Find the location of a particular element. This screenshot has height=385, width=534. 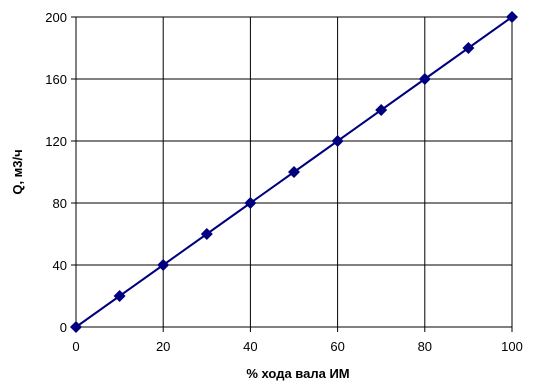

x-tick-label-5: 100 is located at coordinates (512, 346).